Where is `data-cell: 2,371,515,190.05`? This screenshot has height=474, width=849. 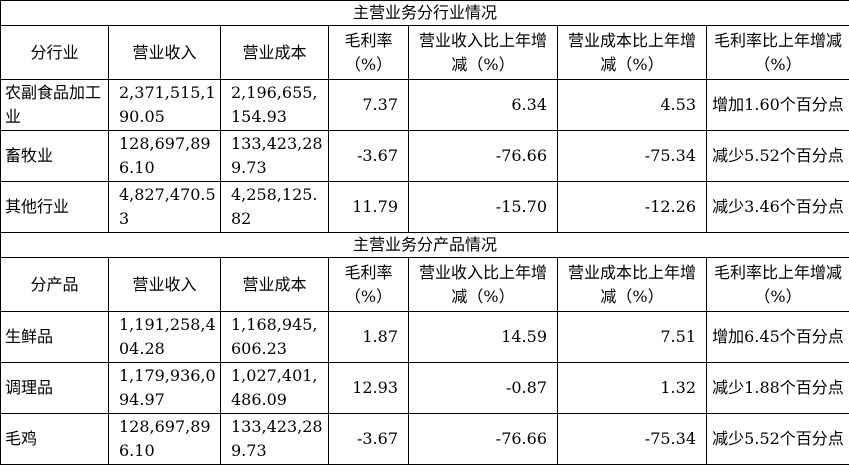 data-cell: 2,371,515,190.05 is located at coordinates (164, 105).